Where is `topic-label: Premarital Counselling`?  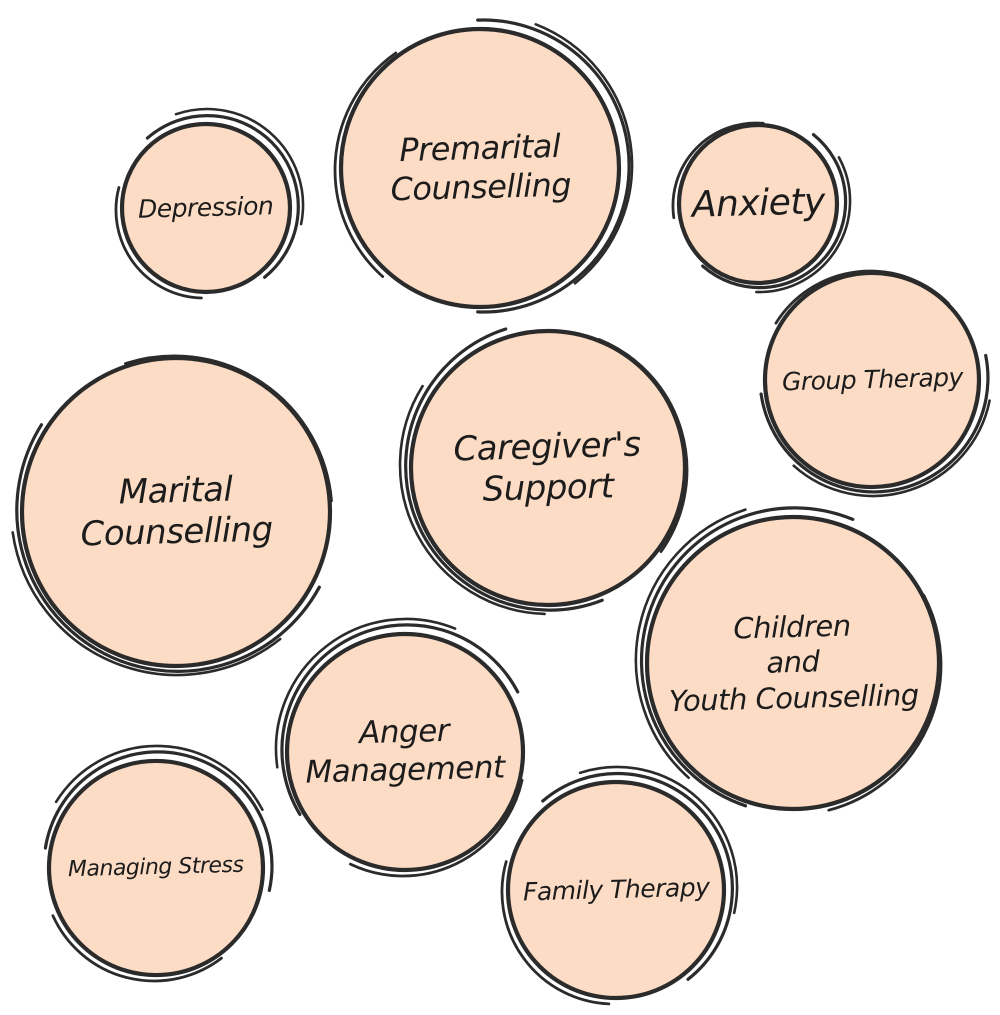 topic-label: Premarital Counselling is located at coordinates (480, 167).